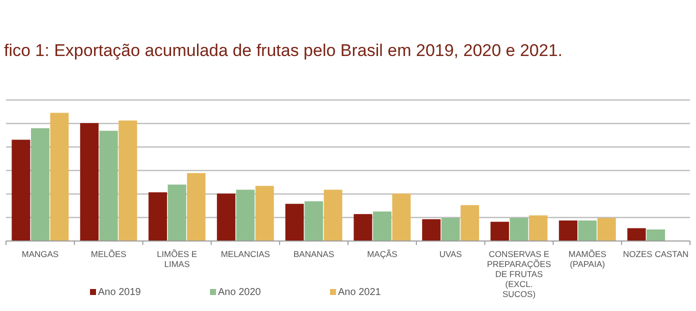  Describe the element at coordinates (108, 254) in the screenshot. I see `x-tick-label: MELÕES` at that location.